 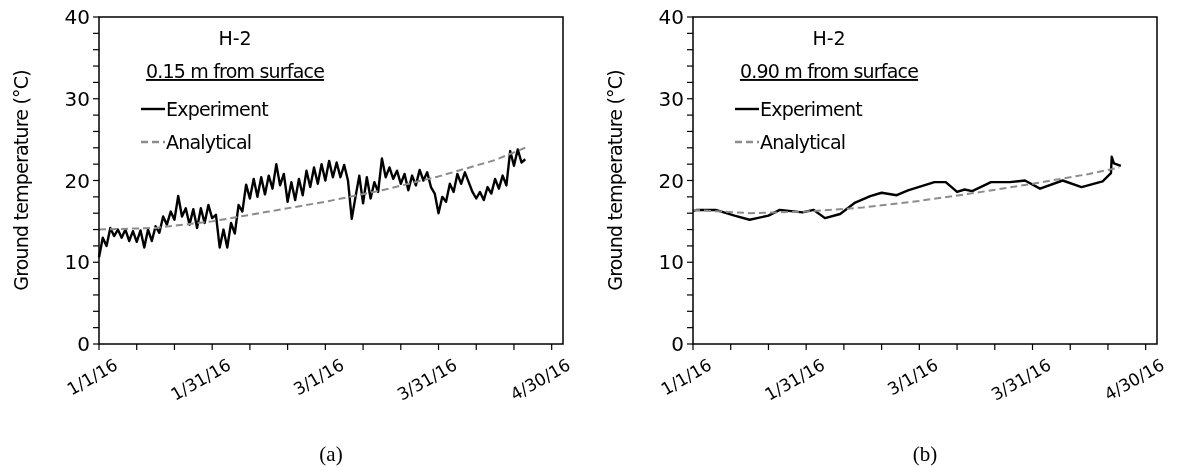 I want to click on annotation: 0.90 m from surface, so click(x=829, y=71).